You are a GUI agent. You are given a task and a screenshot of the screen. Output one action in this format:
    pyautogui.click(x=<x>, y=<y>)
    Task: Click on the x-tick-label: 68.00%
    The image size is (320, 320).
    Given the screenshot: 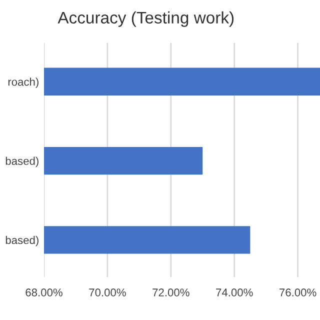 What is the action you would take?
    pyautogui.click(x=44, y=292)
    